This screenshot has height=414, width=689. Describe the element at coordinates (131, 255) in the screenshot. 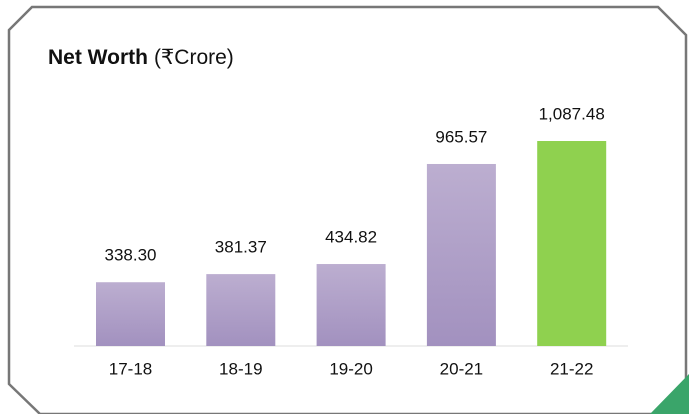

I see `value-label: 338.30` at that location.